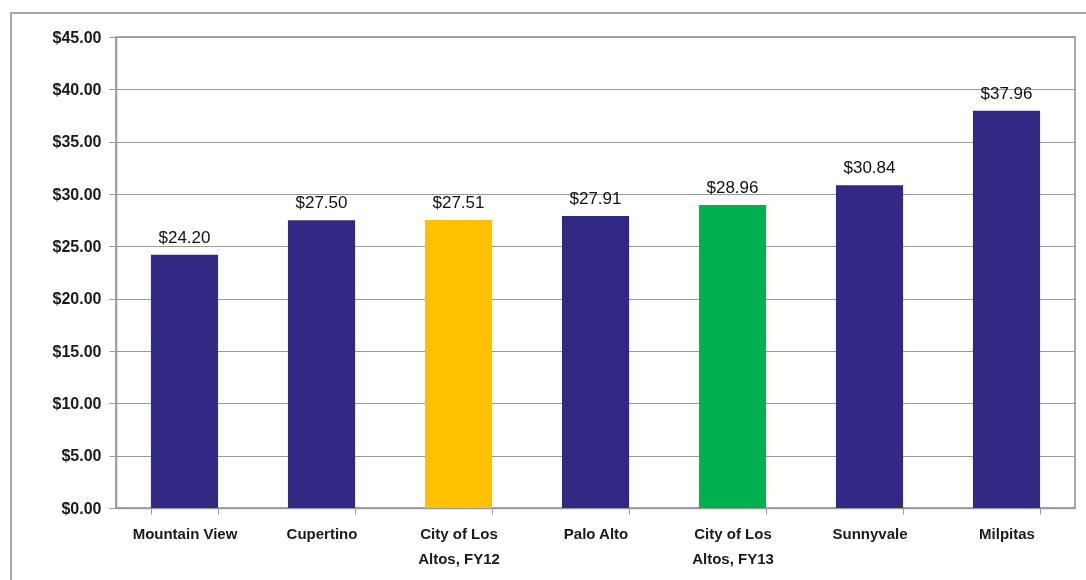  I want to click on x-tick-label: Milpitas, so click(1007, 533).